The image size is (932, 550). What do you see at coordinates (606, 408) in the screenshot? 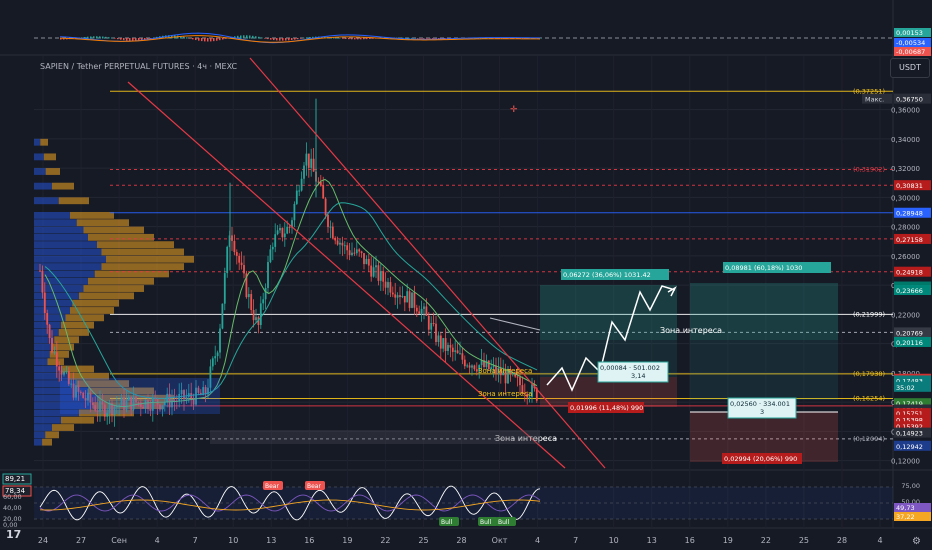
I see `measure-label: 0,01996 (11,48%) 990` at bounding box center [606, 408].